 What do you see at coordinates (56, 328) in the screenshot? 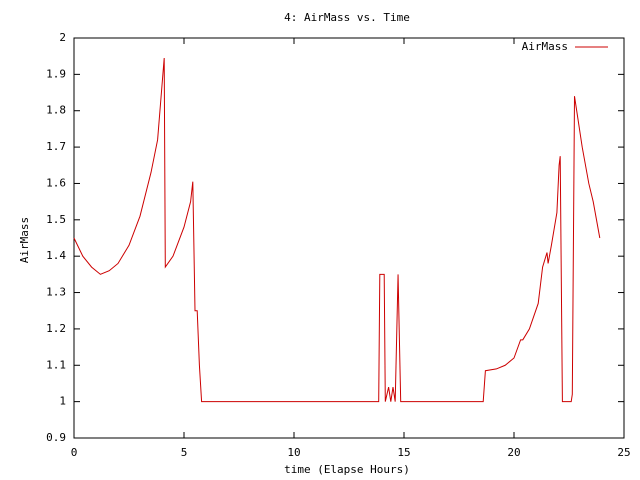
I see `y-tick-label: 1.2` at bounding box center [56, 328].